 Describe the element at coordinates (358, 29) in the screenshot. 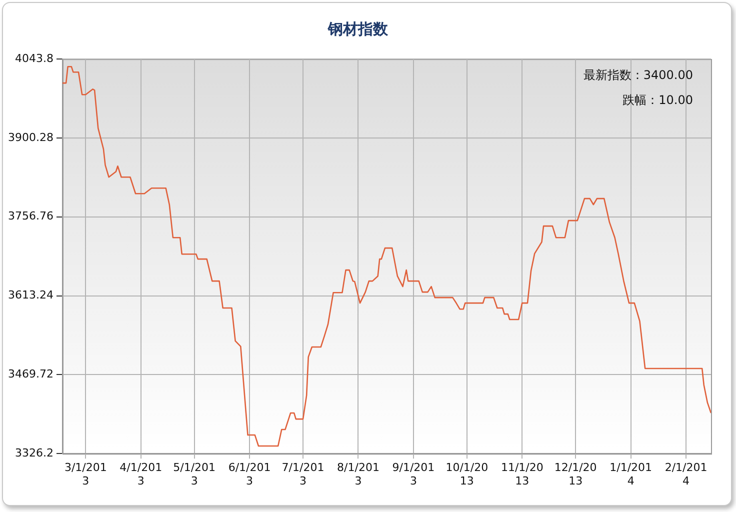

I see `chart-title: 钢材指数` at that location.